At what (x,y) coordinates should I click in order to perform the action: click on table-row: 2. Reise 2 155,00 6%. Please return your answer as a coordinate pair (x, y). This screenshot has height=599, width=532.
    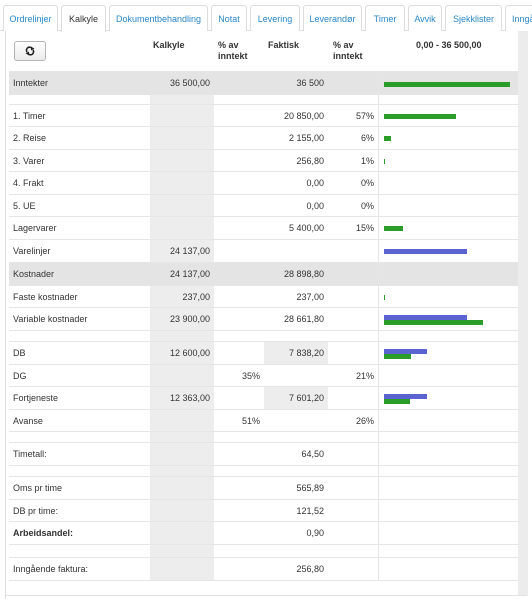
    Looking at the image, I should click on (263, 138).